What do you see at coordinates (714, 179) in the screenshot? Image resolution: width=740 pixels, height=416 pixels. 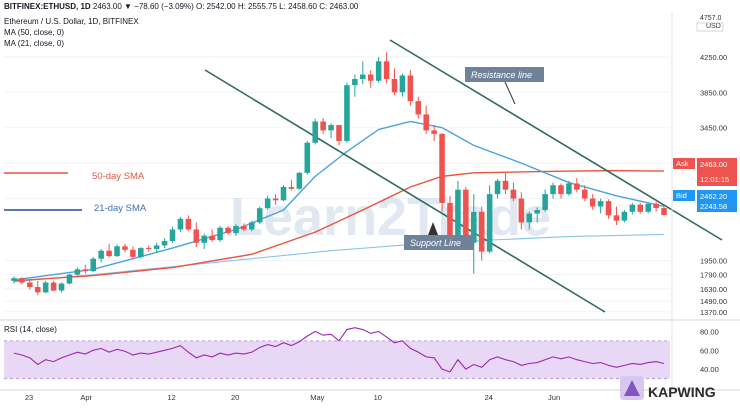 I see `ask-timer: 12:01:15` at bounding box center [714, 179].